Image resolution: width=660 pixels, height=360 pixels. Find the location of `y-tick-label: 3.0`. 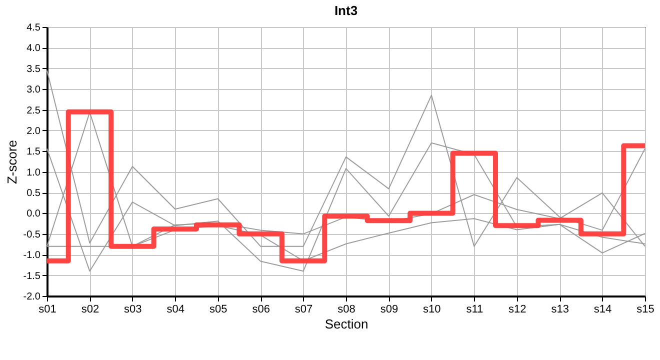

y-tick-label: 3.0 is located at coordinates (33, 90).